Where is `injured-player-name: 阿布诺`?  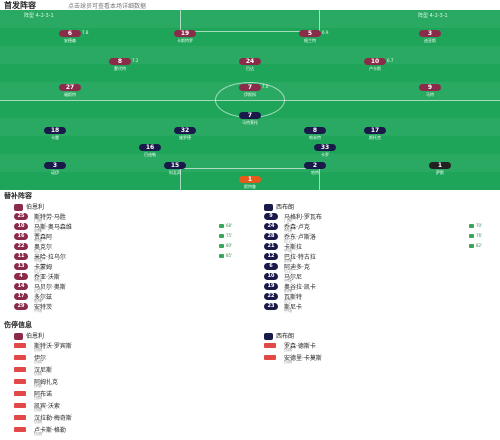 injured-player-name: 阿布诺 is located at coordinates (43, 394).